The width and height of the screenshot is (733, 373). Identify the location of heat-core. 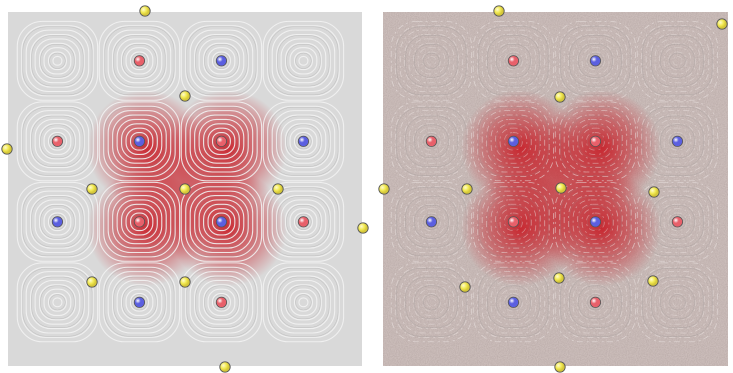
(561, 188).